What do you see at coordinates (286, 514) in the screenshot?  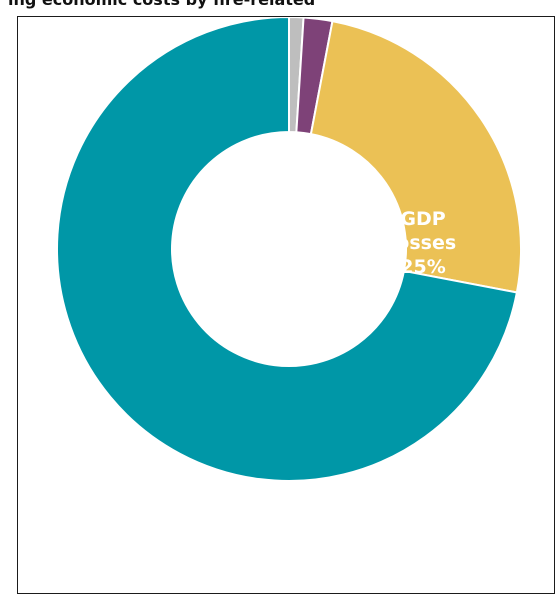 I see `value-deaths: 72%` at bounding box center [286, 514].